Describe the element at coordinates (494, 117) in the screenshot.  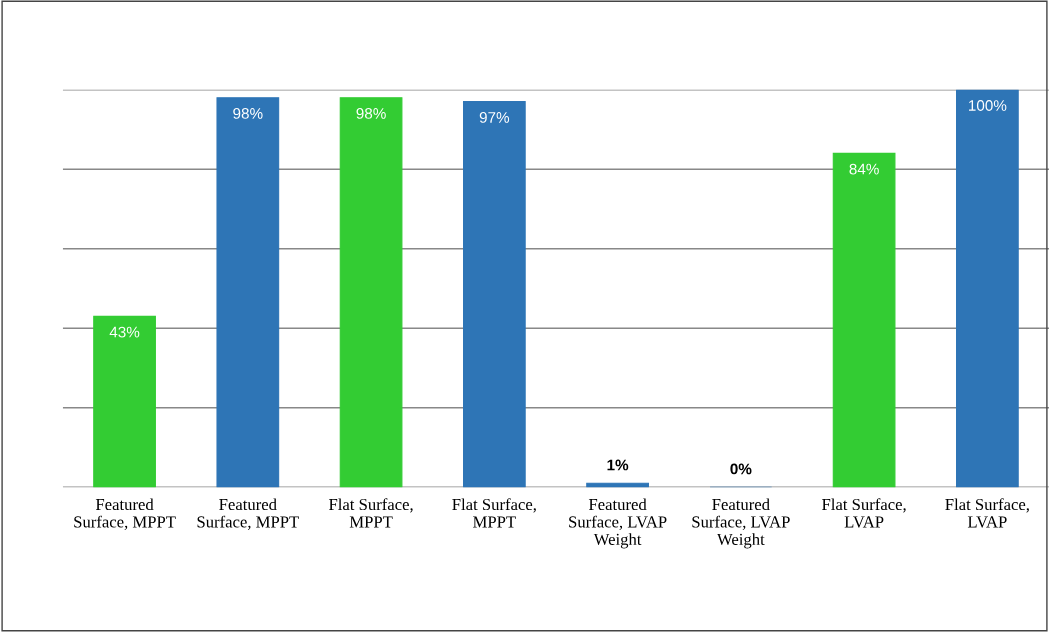
I see `data-label: 97%` at that location.